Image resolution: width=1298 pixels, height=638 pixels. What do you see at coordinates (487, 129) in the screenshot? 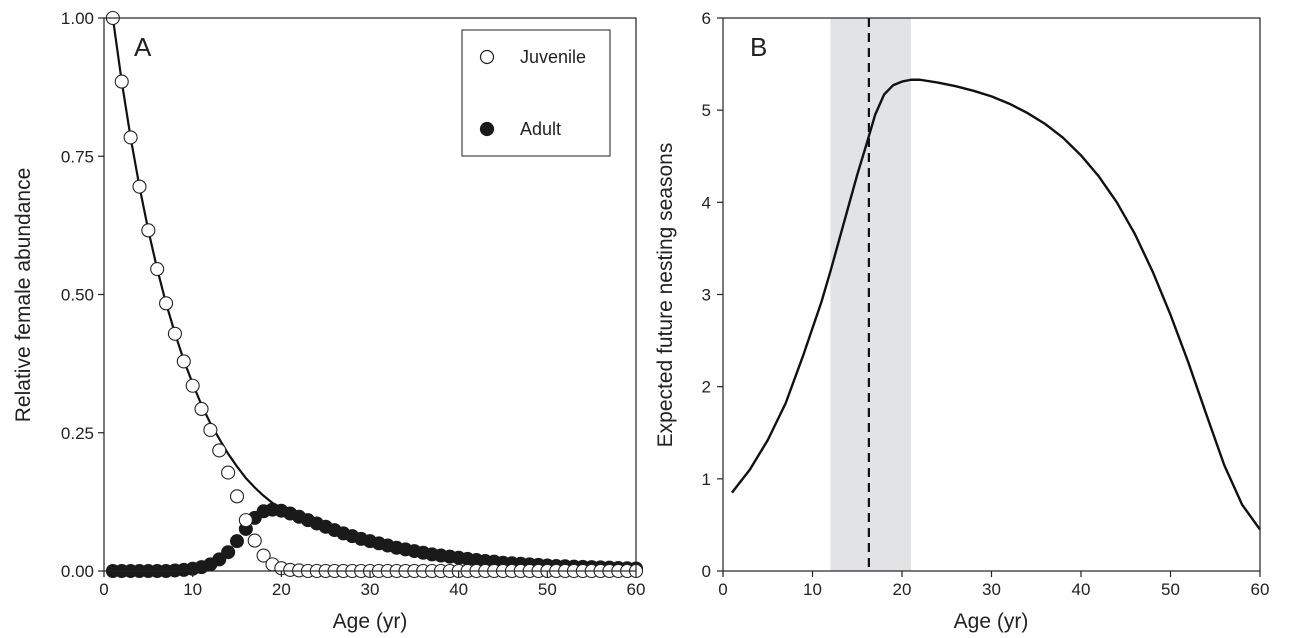
I see `legend-adult-marker` at bounding box center [487, 129].